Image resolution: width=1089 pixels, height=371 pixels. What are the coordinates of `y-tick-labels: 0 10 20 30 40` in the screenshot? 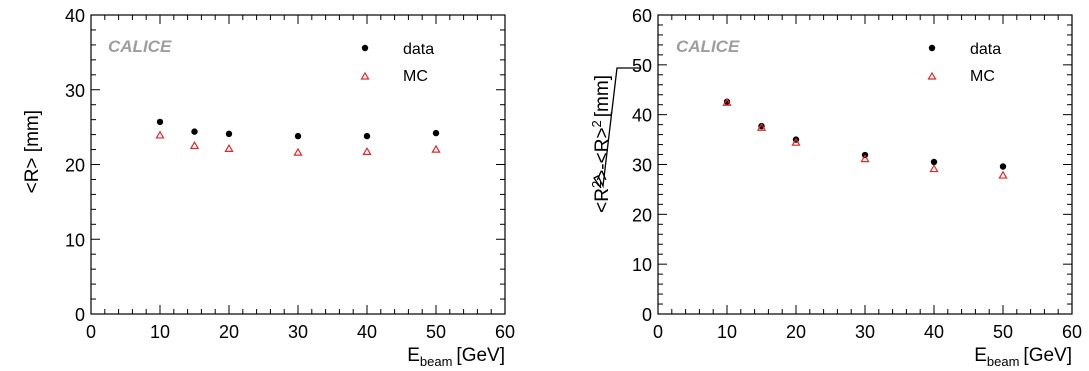 It's located at (75, 165).